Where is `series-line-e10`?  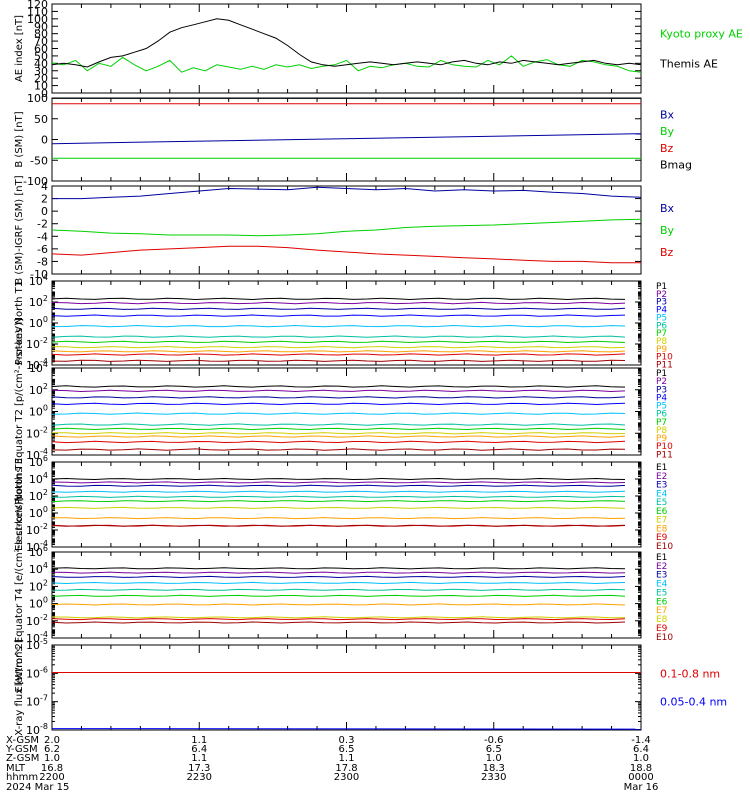
series-line-e10 is located at coordinates (338, 622).